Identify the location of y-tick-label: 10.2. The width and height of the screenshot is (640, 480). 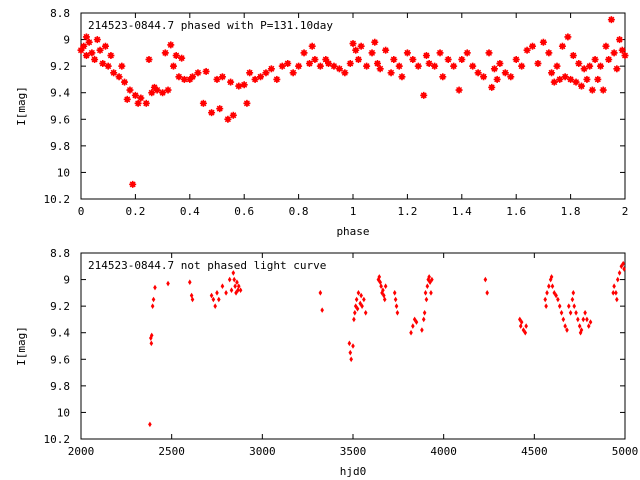
(57, 199).